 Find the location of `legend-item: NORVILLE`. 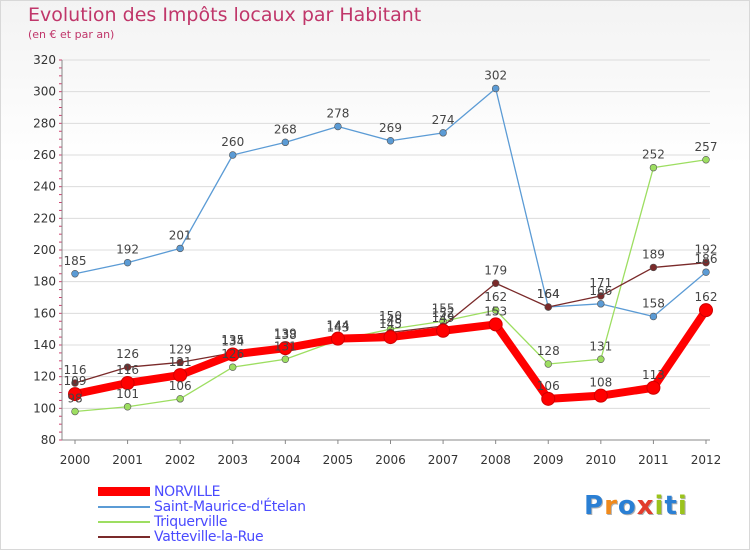

legend-item: NORVILLE is located at coordinates (202, 491).